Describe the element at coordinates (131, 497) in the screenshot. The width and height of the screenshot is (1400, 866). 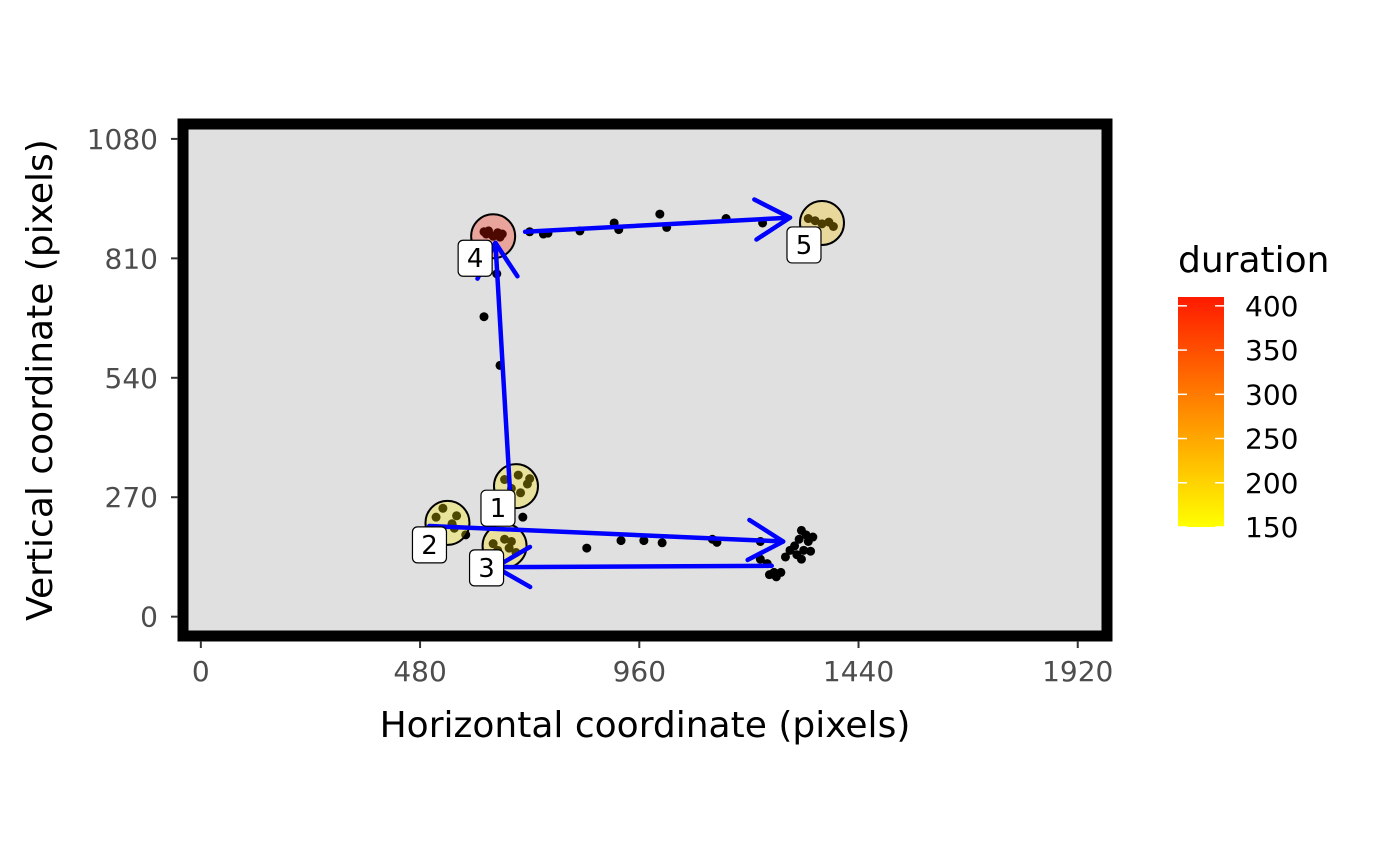
I see `y-tick-label: 270` at that location.